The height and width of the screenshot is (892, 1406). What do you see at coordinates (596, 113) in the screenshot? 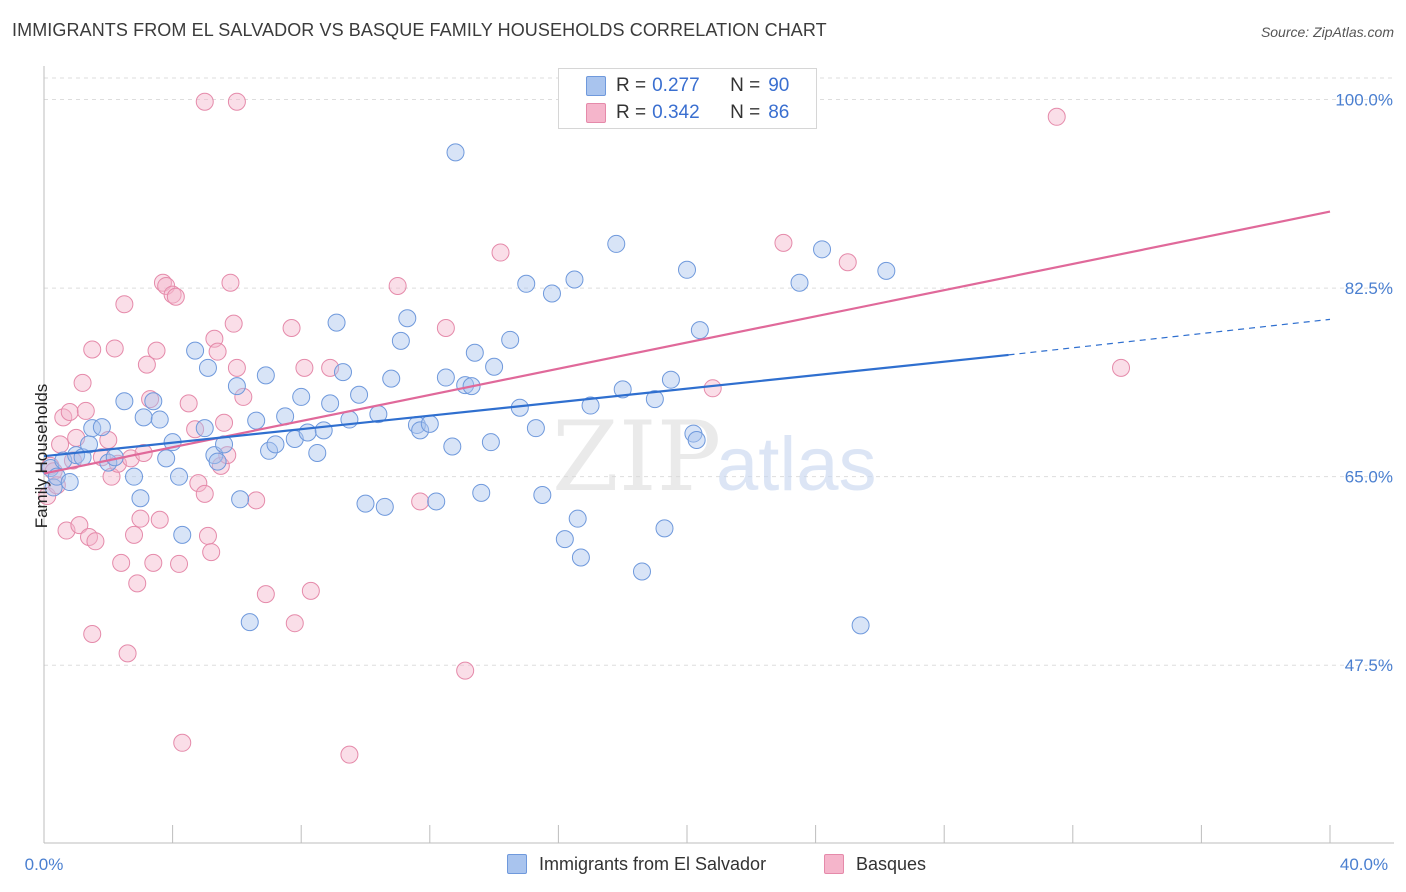
I see `legend-swatch-pink` at bounding box center [596, 113].